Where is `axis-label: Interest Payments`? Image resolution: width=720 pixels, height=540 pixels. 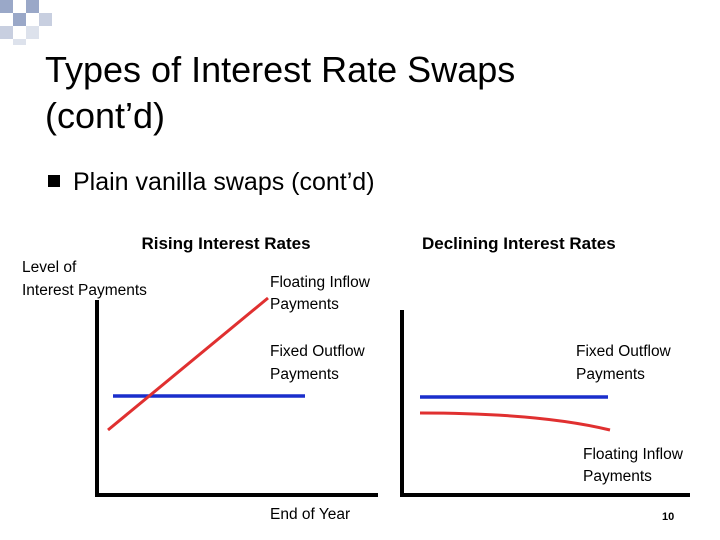 axis-label: Interest Payments is located at coordinates (84, 290).